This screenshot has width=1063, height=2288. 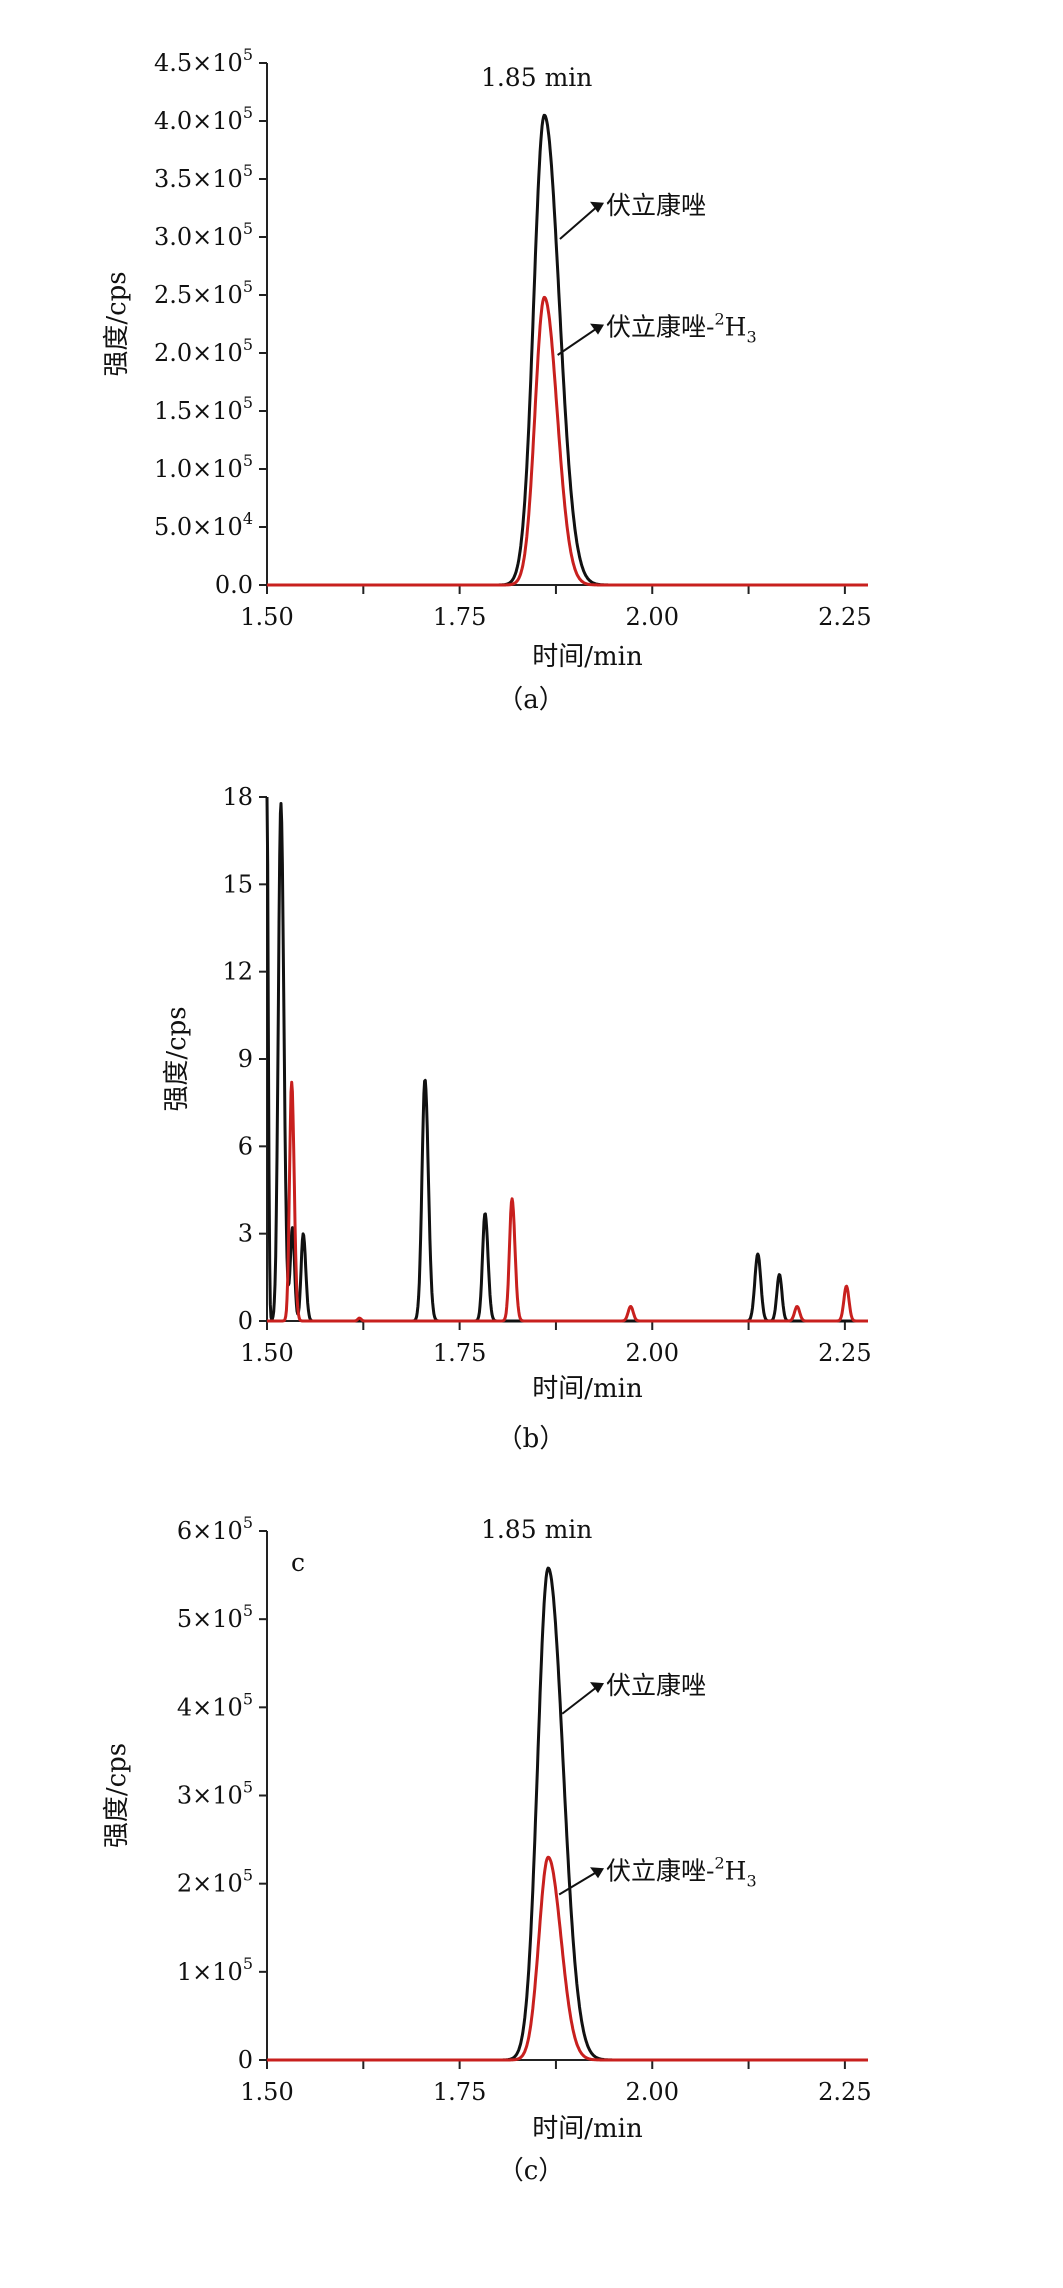 What do you see at coordinates (531, 2171) in the screenshot?
I see `figure-caption: （c）` at bounding box center [531, 2171].